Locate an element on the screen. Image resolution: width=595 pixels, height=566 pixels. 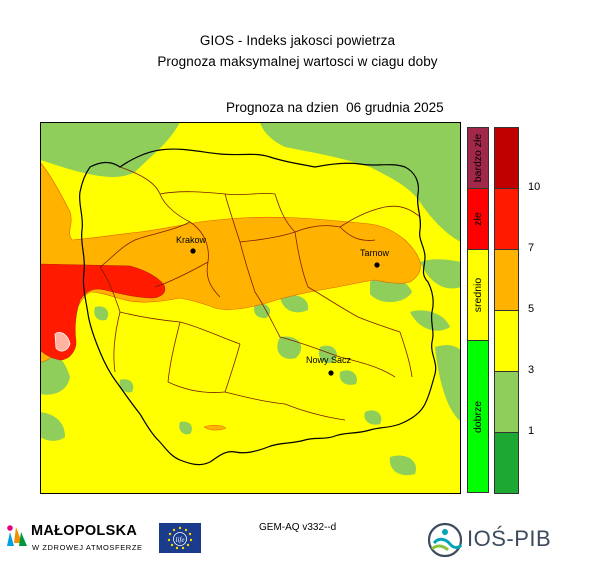
red-zone-inner is located at coordinates (62, 342).